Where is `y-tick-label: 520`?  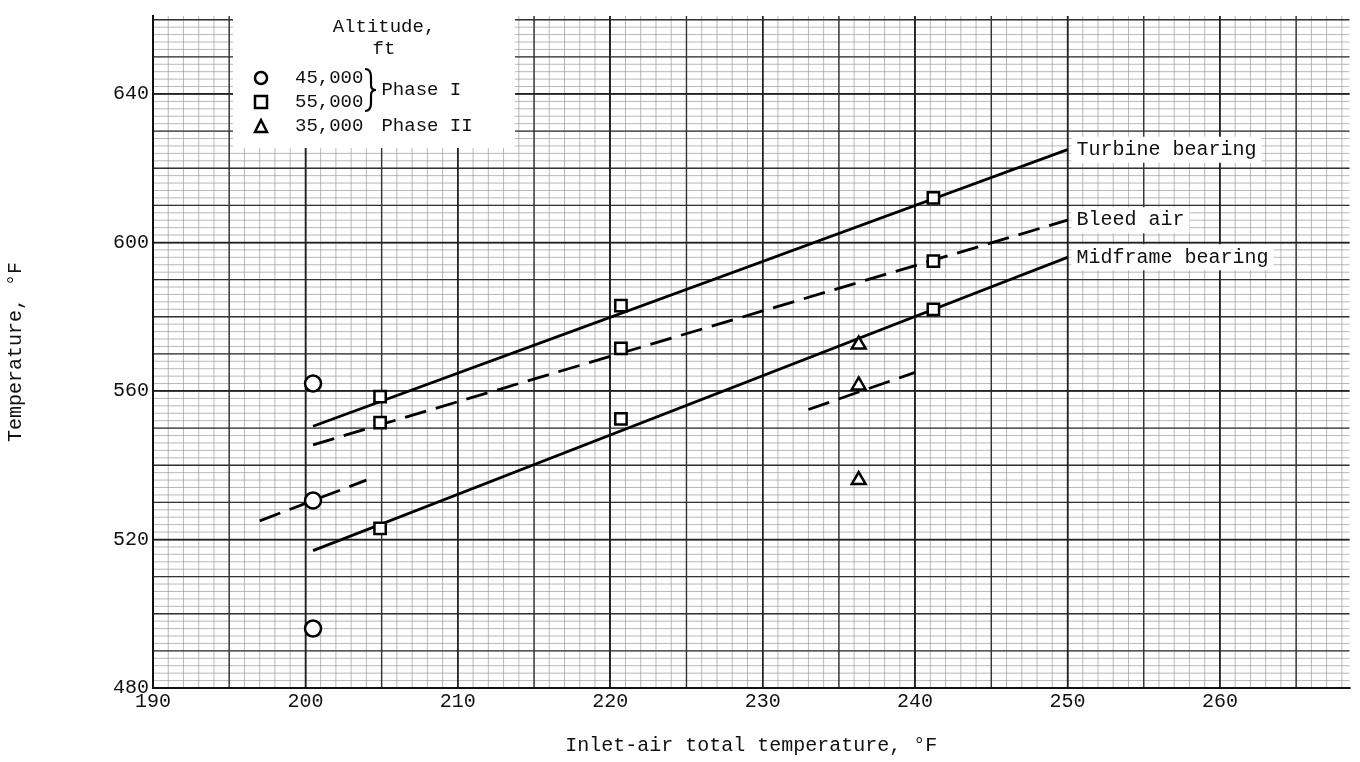
y-tick-label: 520 is located at coordinates (130, 539).